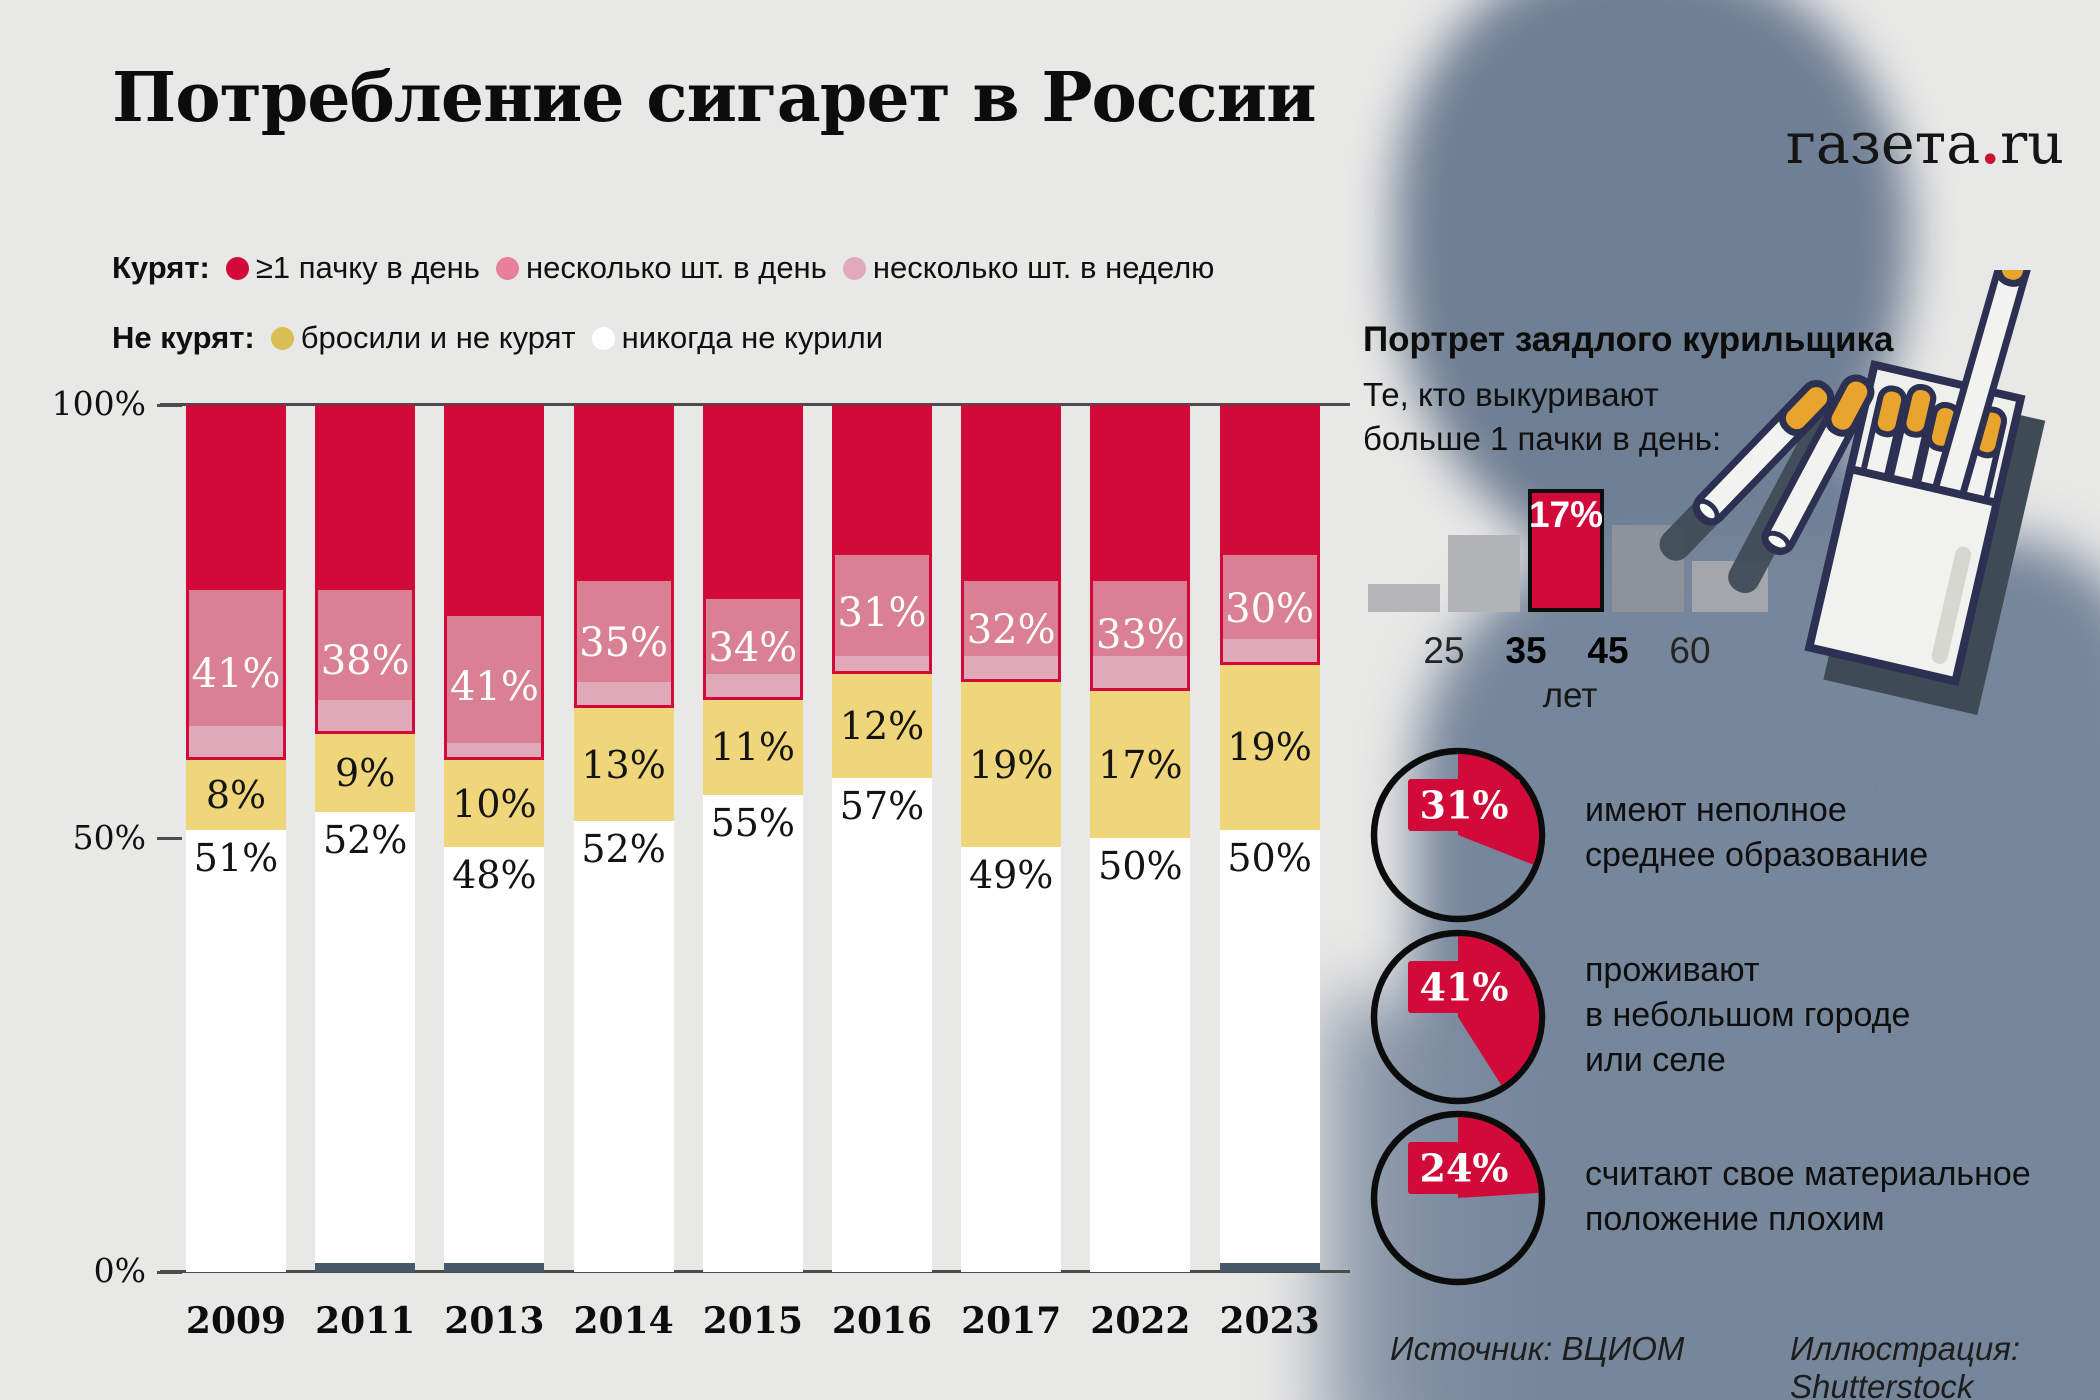 The height and width of the screenshot is (1400, 2100). What do you see at coordinates (1756, 833) in the screenshot?
I see `pie-text-0: имеют неполное среднее образование` at bounding box center [1756, 833].